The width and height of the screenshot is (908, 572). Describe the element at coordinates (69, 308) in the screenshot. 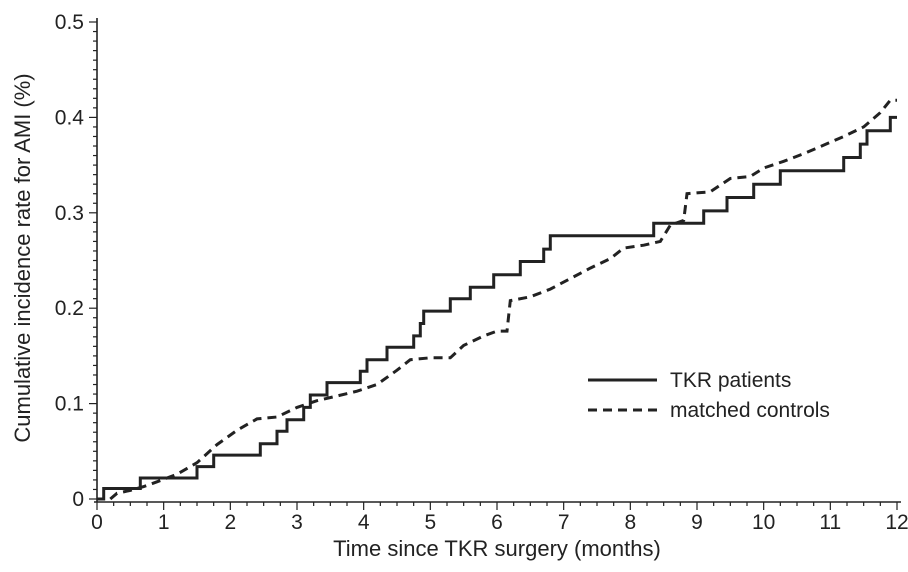

I see `y-tick-label: 0.2` at that location.